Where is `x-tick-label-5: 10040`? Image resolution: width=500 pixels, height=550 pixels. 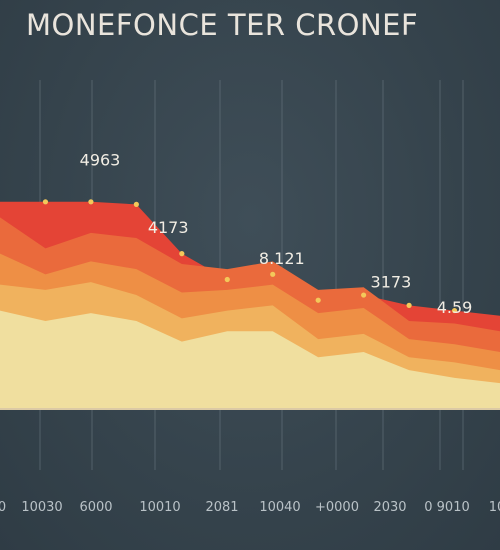
x-tick-label-5: 10040 is located at coordinates (279, 507).